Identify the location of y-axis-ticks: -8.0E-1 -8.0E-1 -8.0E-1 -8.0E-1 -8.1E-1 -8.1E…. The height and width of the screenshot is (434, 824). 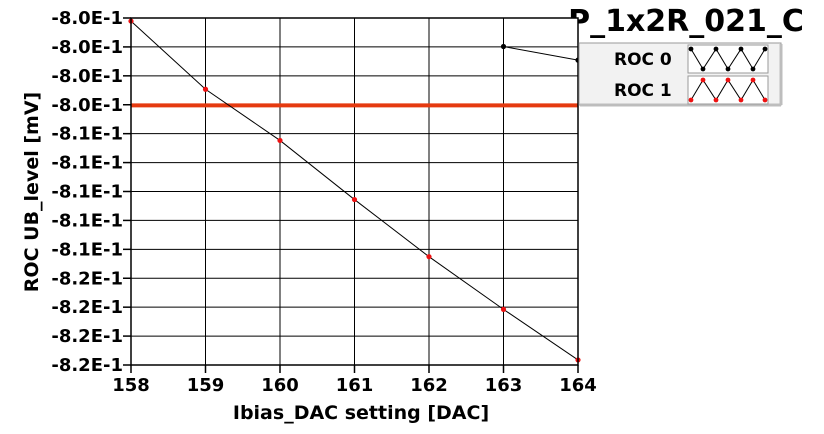
(91, 192).